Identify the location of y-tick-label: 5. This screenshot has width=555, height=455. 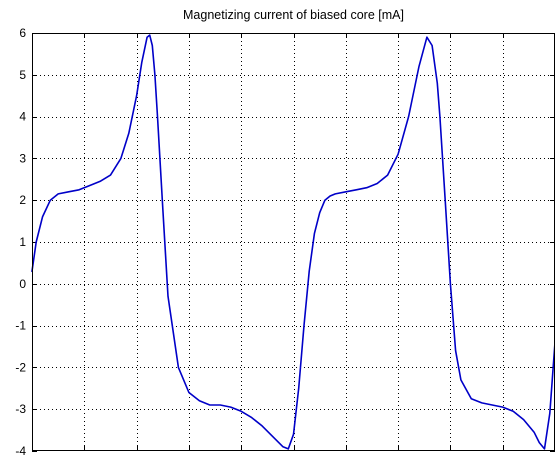
(22, 75).